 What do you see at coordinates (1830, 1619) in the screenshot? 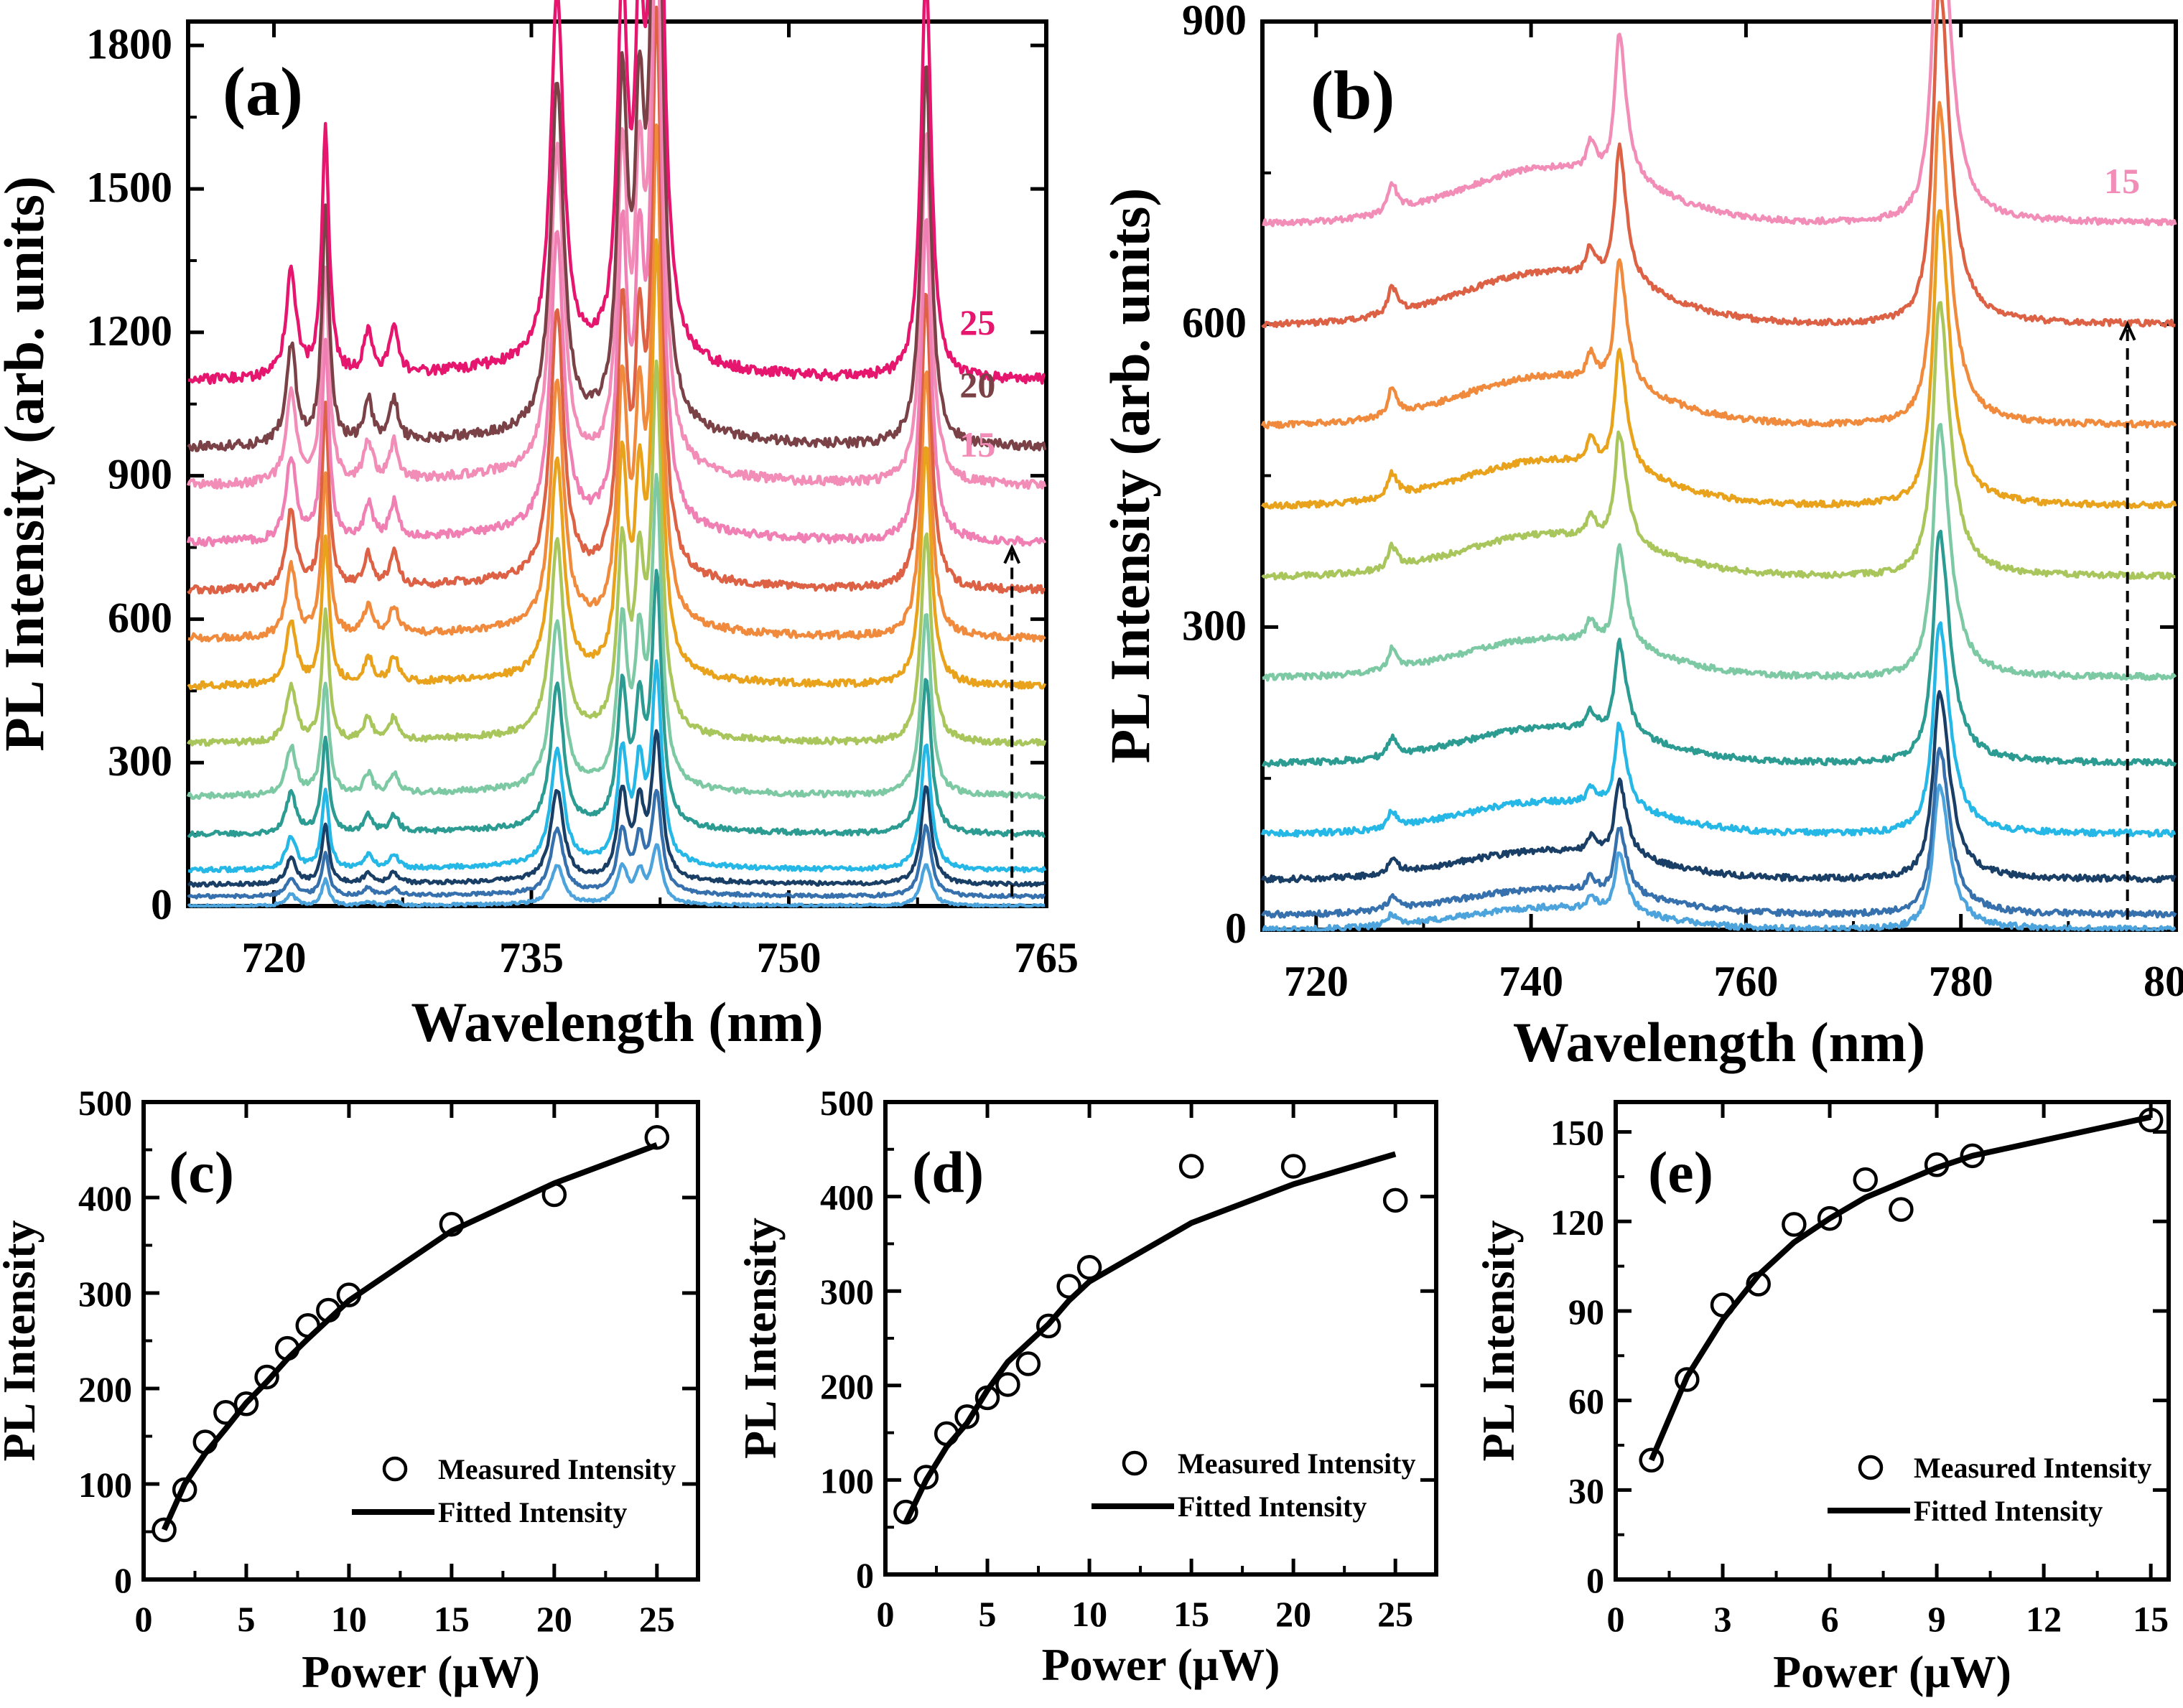
I see `x-tick-label: 6` at bounding box center [1830, 1619].